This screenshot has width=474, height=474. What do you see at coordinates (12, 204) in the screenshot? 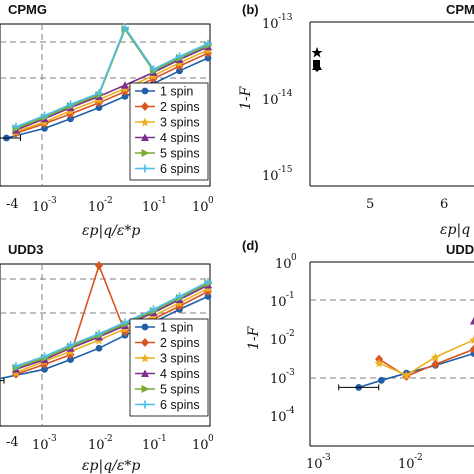
I see `cpmg-xtick-1: -4` at bounding box center [12, 204].